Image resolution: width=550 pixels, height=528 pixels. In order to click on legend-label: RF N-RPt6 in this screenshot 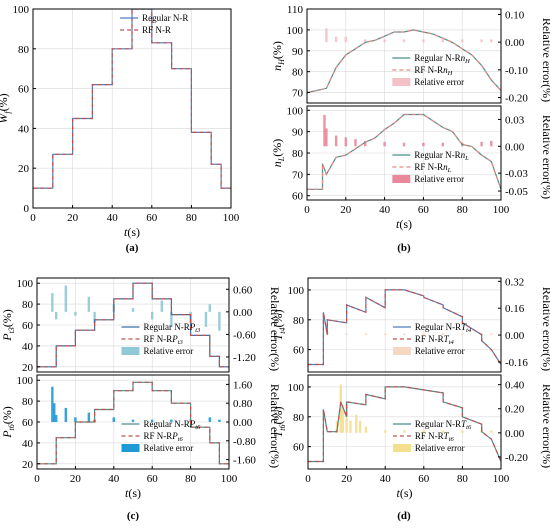, I will do `click(163, 437)`.